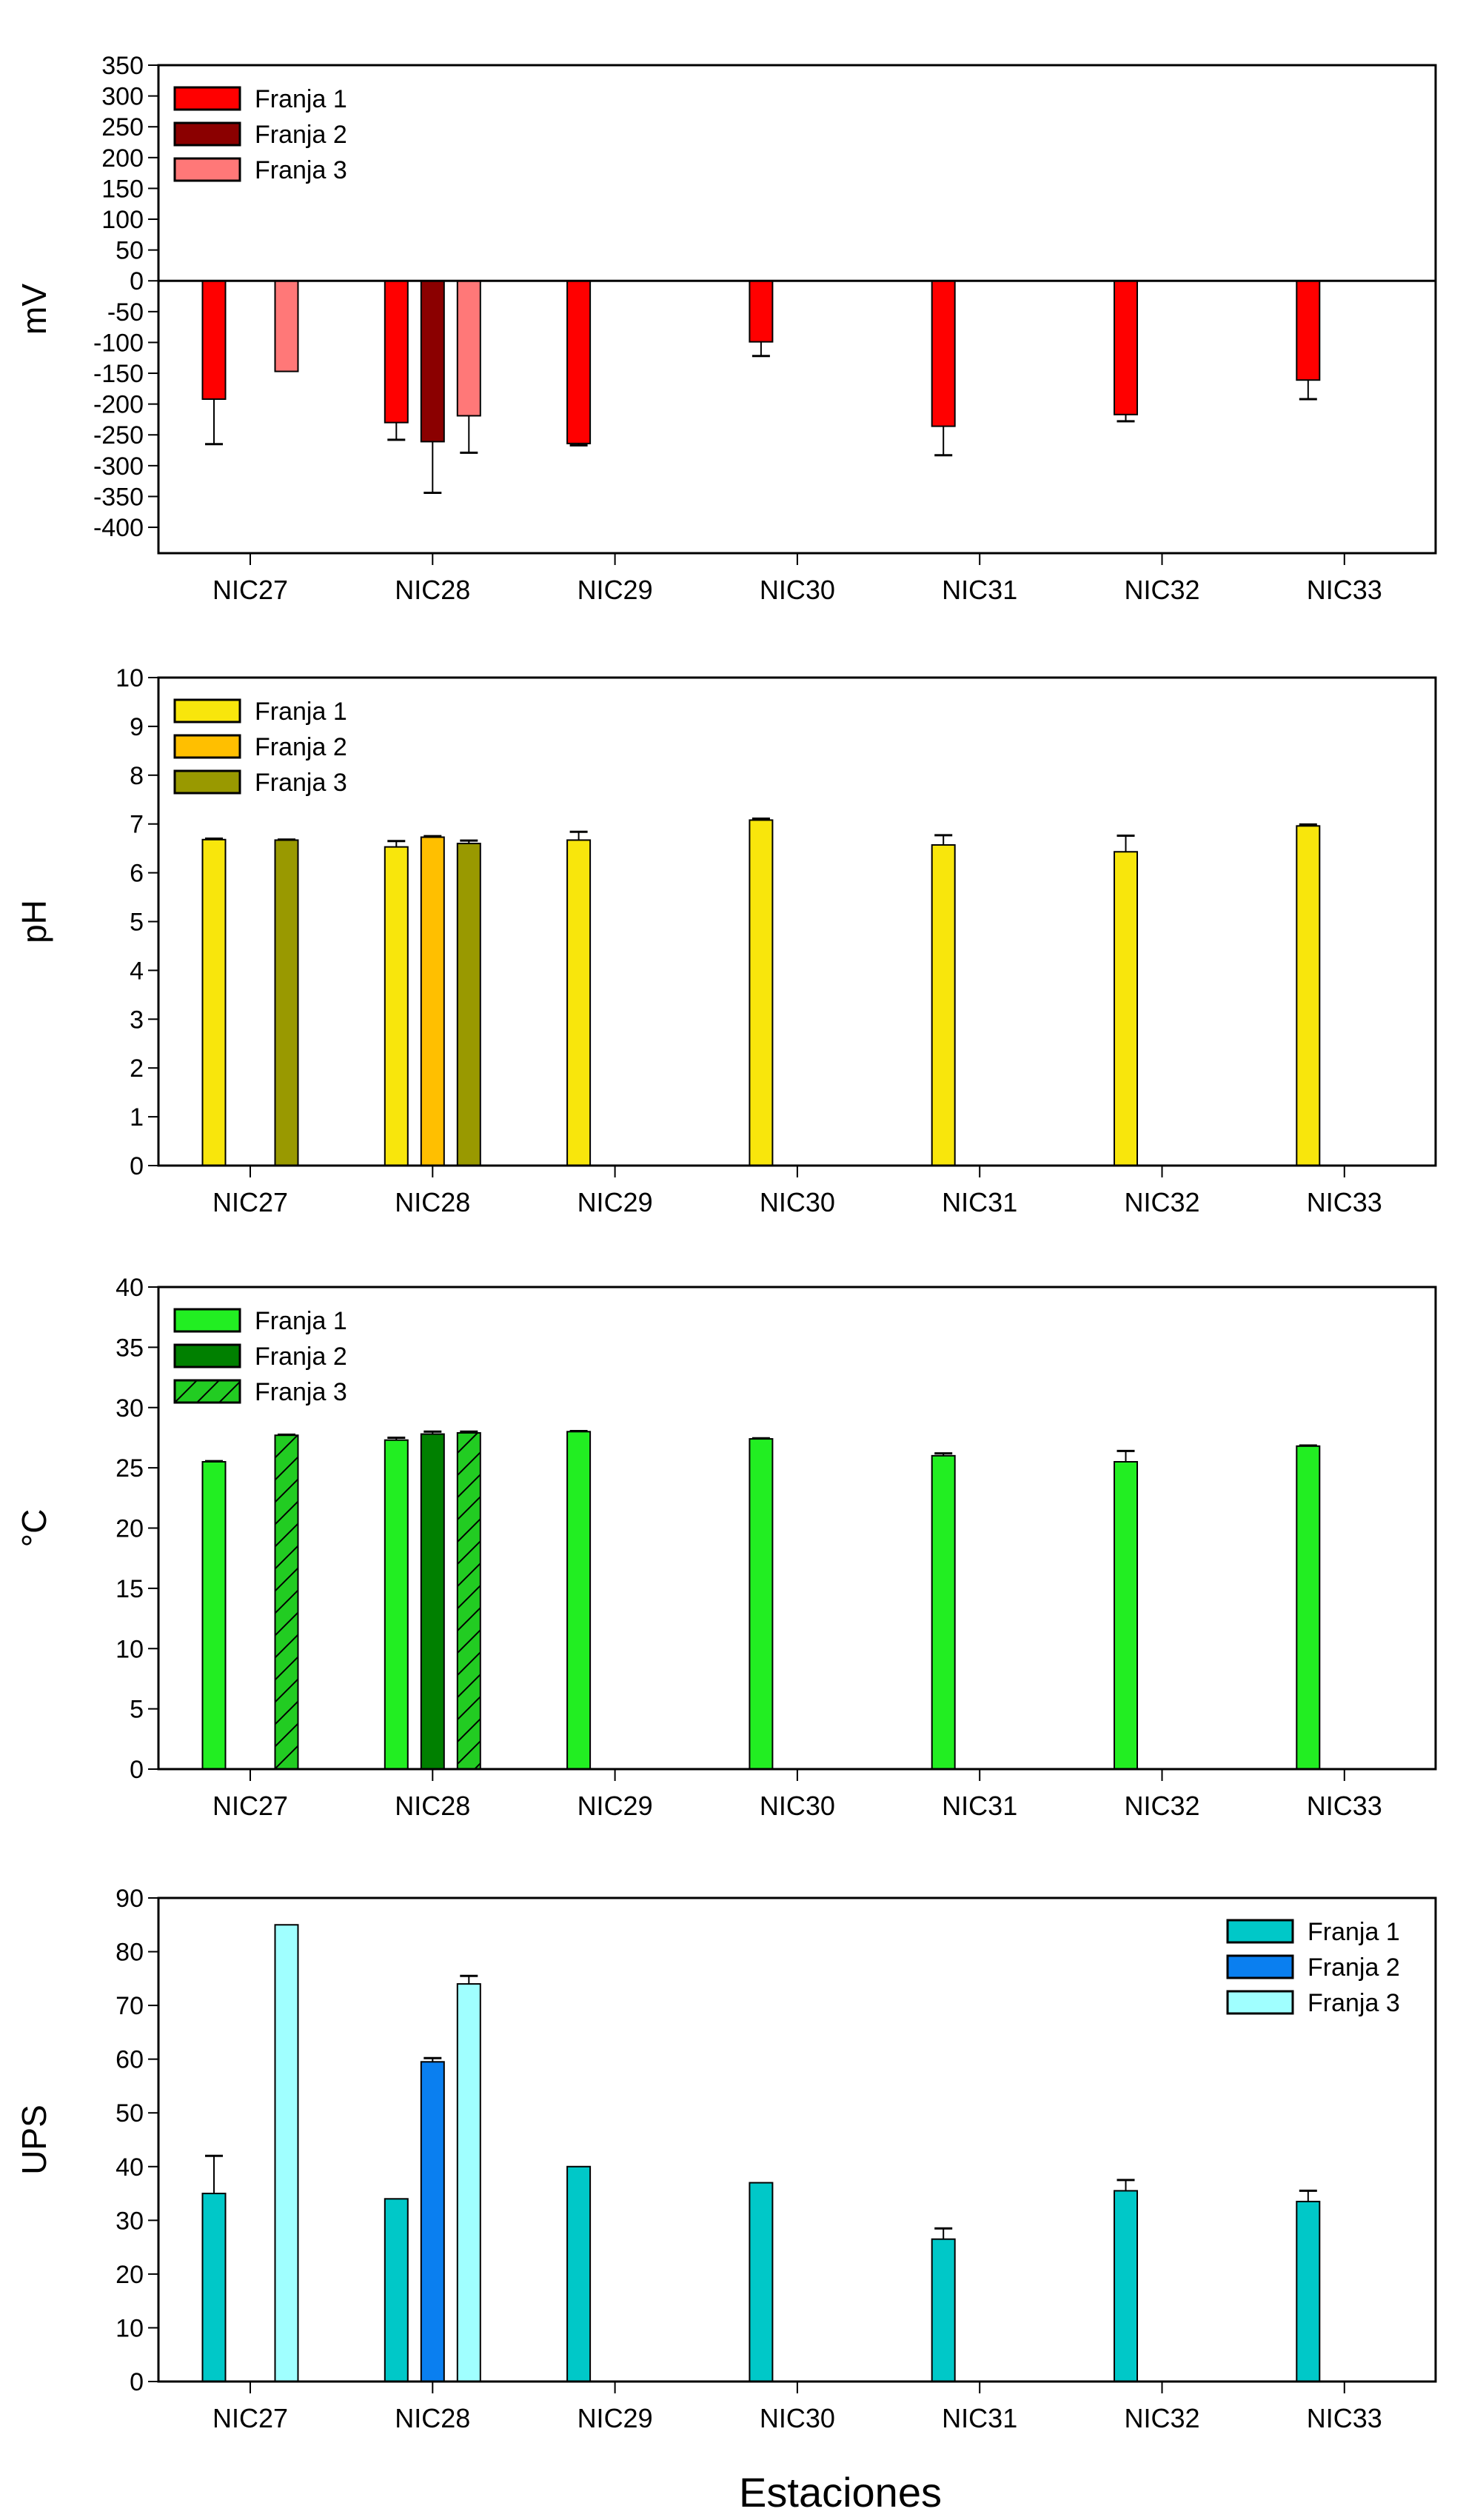 This screenshot has height=2520, width=1483. What do you see at coordinates (118, 405) in the screenshot?
I see `y-tick-label: -200` at bounding box center [118, 405].